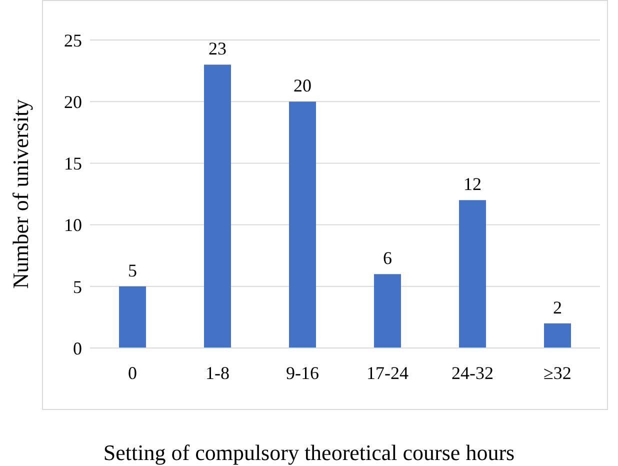 The image size is (618, 466). What do you see at coordinates (387, 258) in the screenshot?
I see `data-label: 6` at bounding box center [387, 258].